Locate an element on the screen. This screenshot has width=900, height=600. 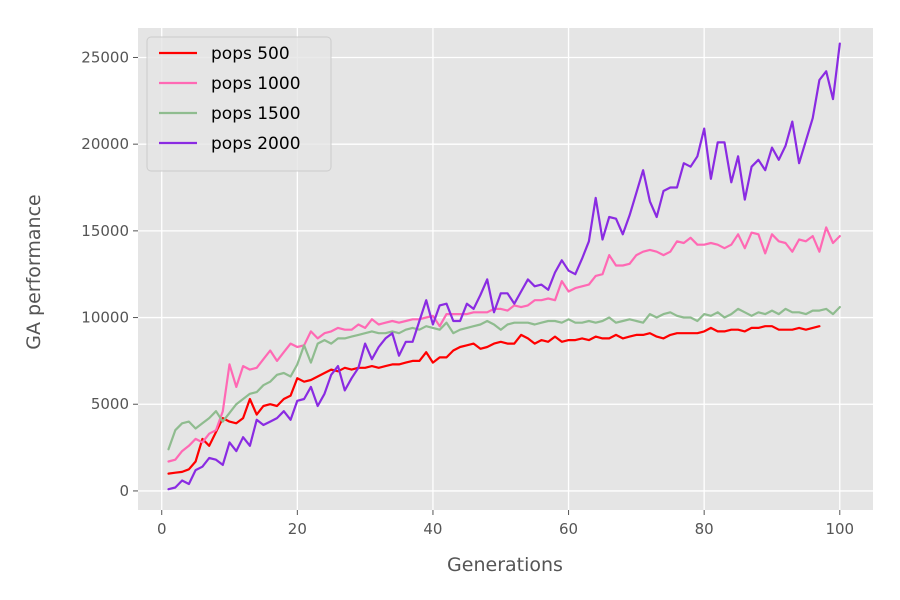
y-tick-label: 0 is located at coordinates (124, 491).